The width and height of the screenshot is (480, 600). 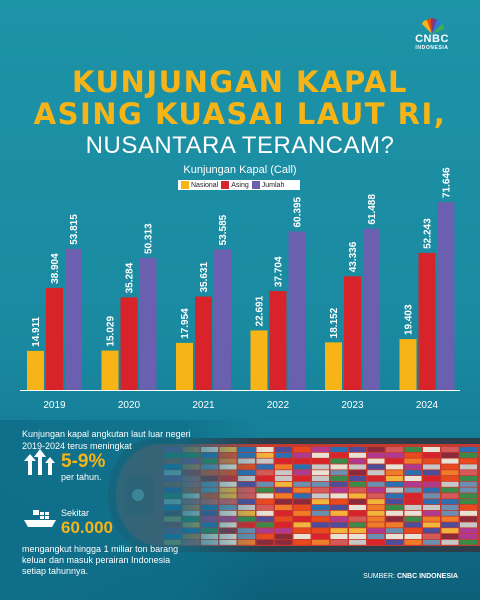 What do you see at coordinates (110, 370) in the screenshot?
I see `bar-nasional-2020` at bounding box center [110, 370].